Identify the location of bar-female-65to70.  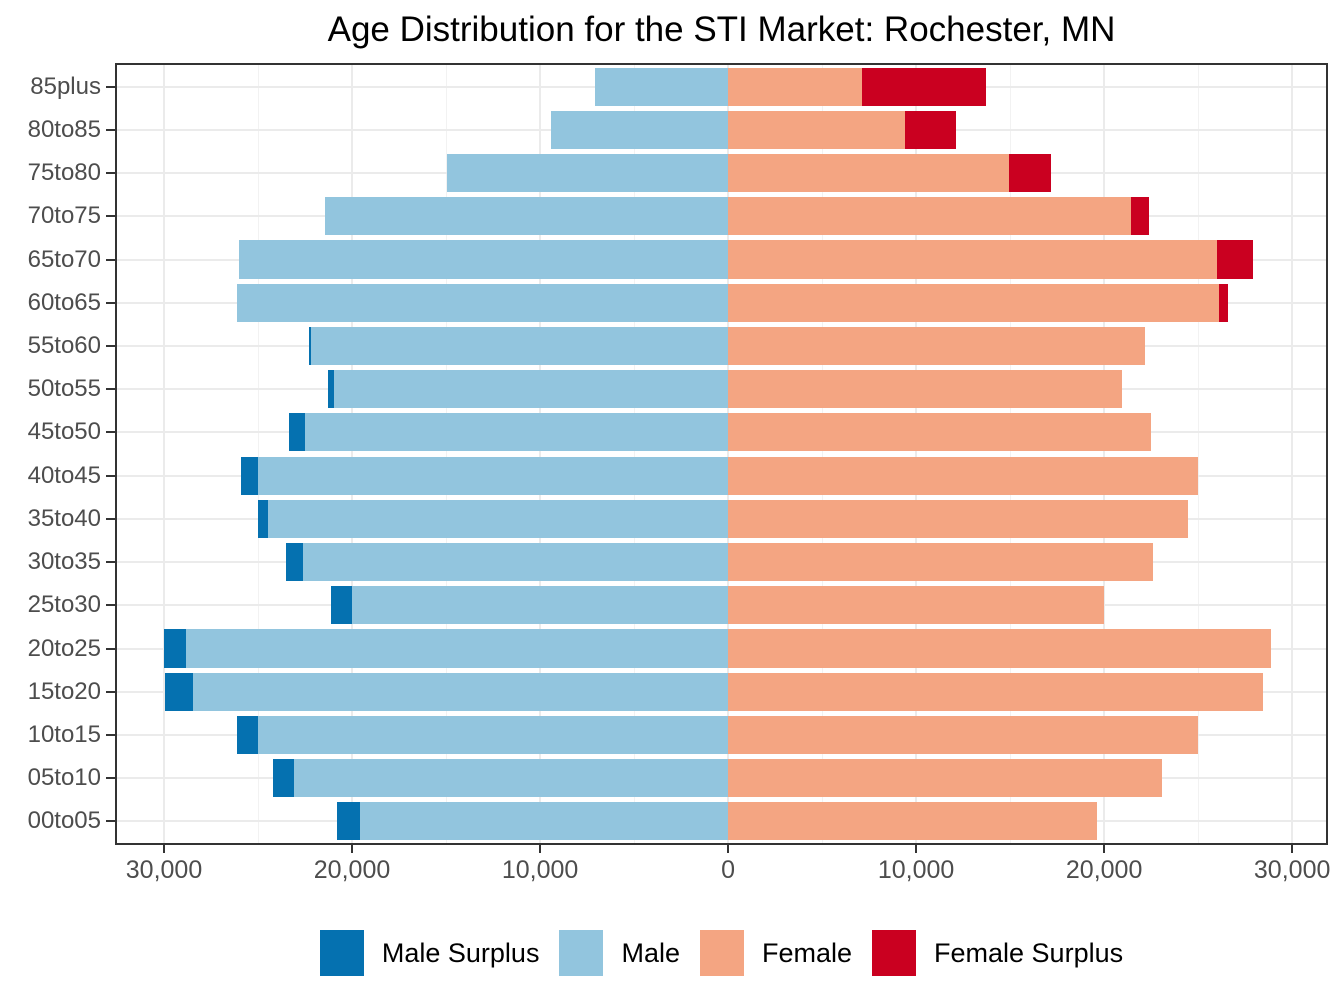
(972, 259).